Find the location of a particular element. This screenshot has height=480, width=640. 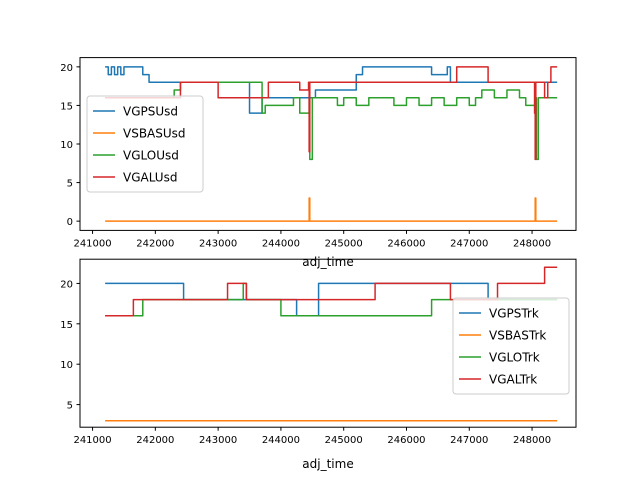

series-line-vgalusd is located at coordinates (331, 113).